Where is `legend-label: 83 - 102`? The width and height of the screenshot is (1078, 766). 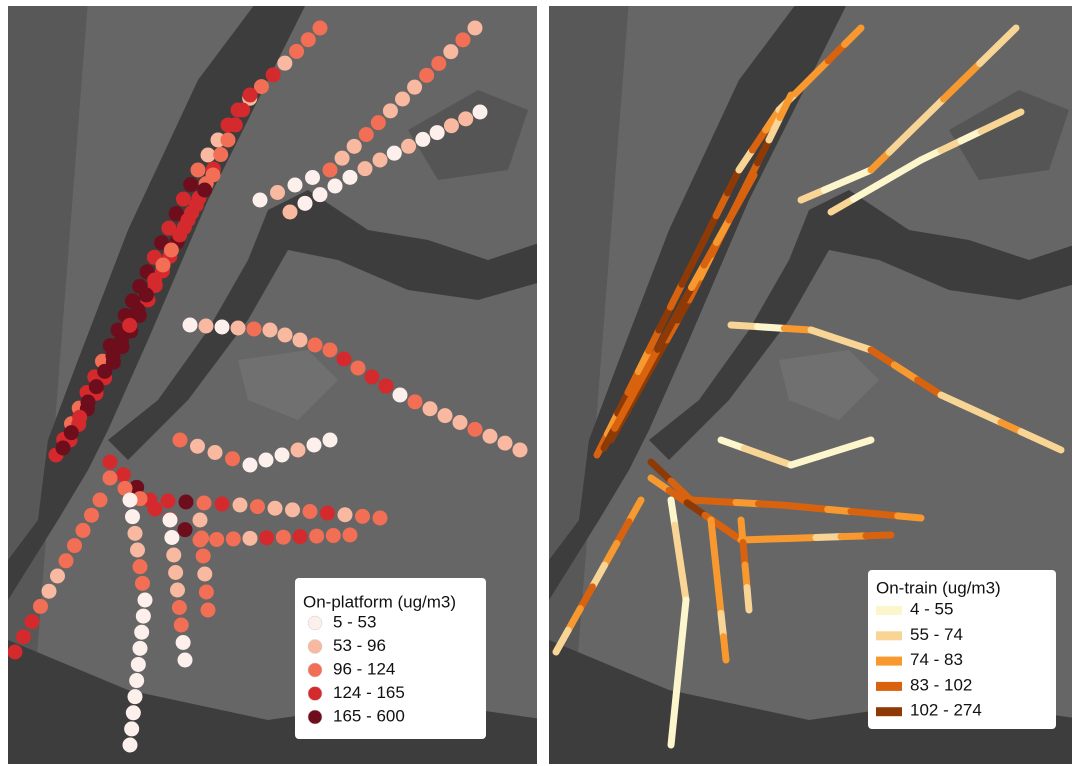 legend-label: 83 - 102 is located at coordinates (941, 684).